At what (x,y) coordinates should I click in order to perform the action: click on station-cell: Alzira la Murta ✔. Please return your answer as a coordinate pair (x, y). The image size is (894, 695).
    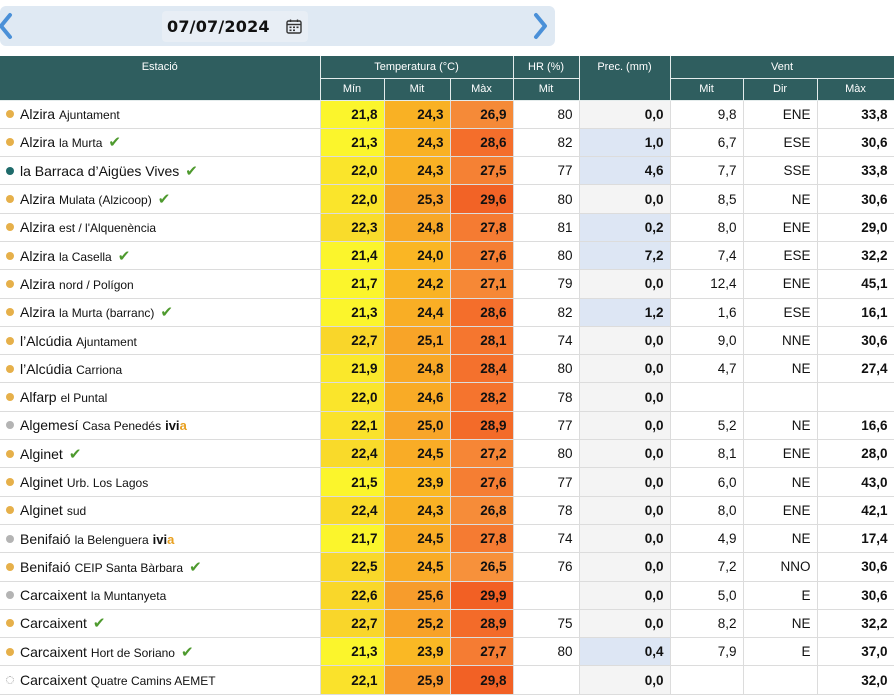
    Looking at the image, I should click on (160, 143).